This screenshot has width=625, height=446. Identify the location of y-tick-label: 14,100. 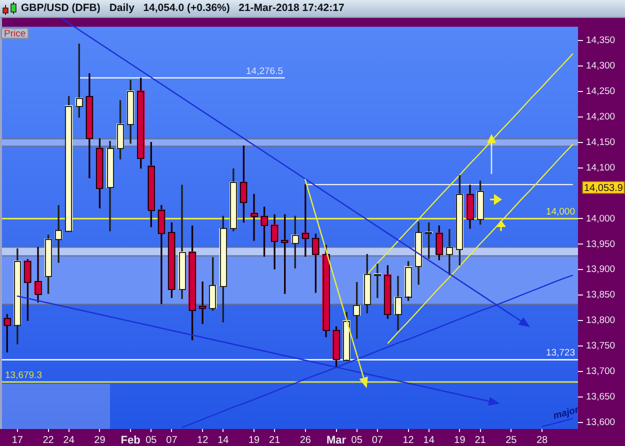
(601, 168).